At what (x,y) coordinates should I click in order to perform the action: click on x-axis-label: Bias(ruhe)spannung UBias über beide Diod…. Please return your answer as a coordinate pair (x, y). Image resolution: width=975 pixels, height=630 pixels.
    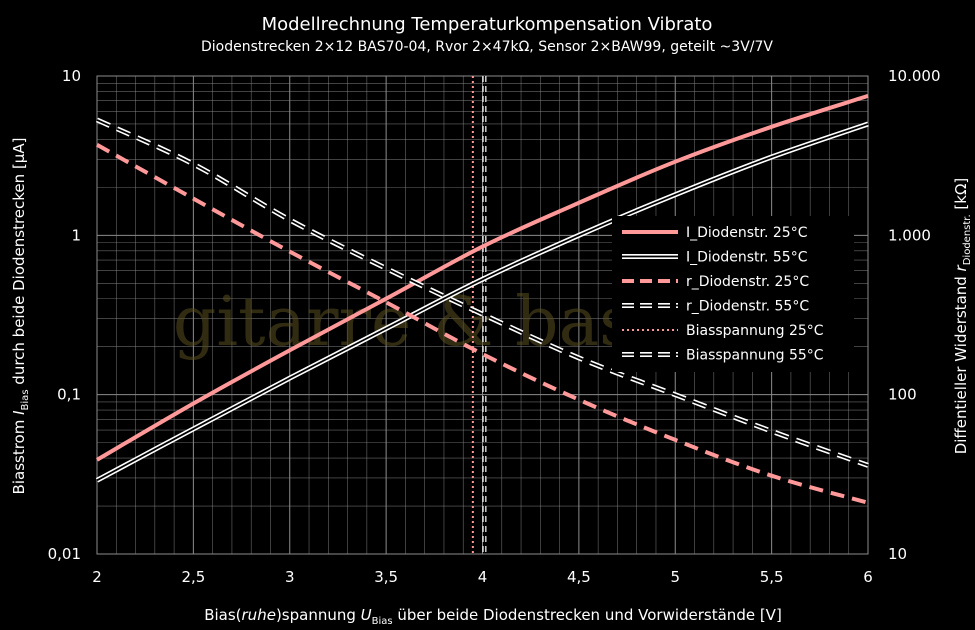
    Looking at the image, I should click on (493, 616).